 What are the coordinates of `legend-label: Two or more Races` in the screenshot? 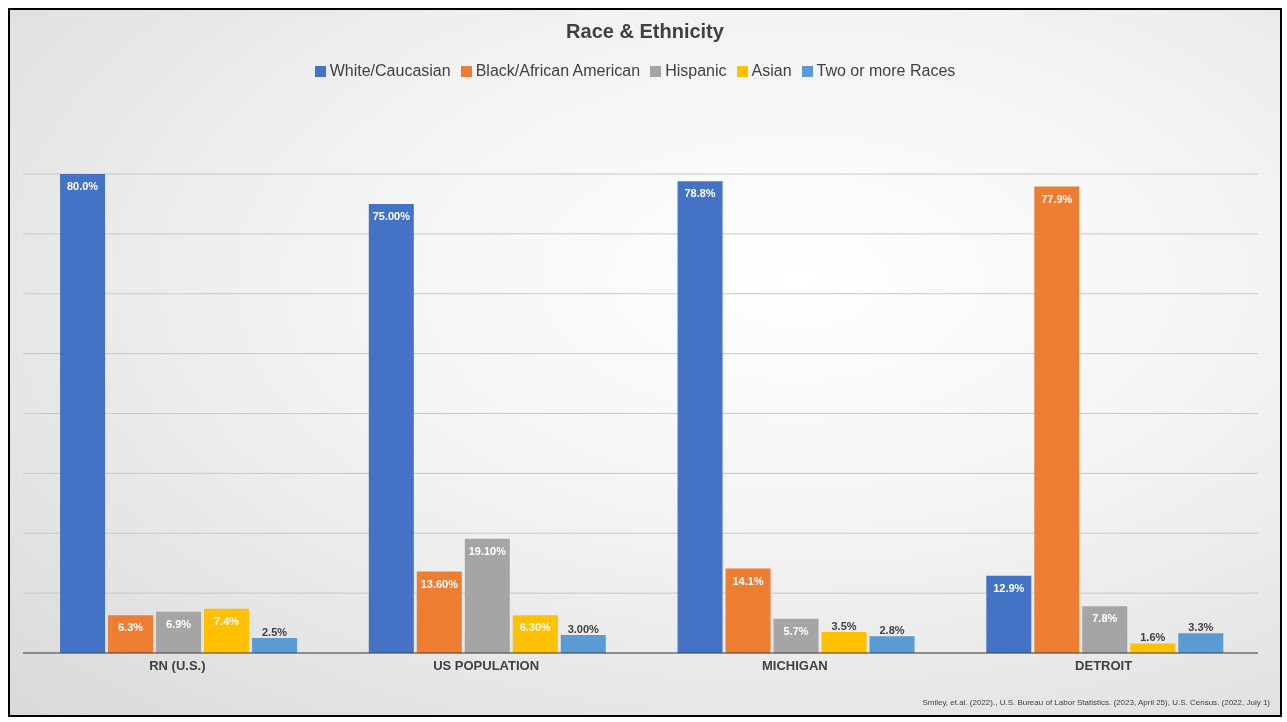 It's located at (886, 70).